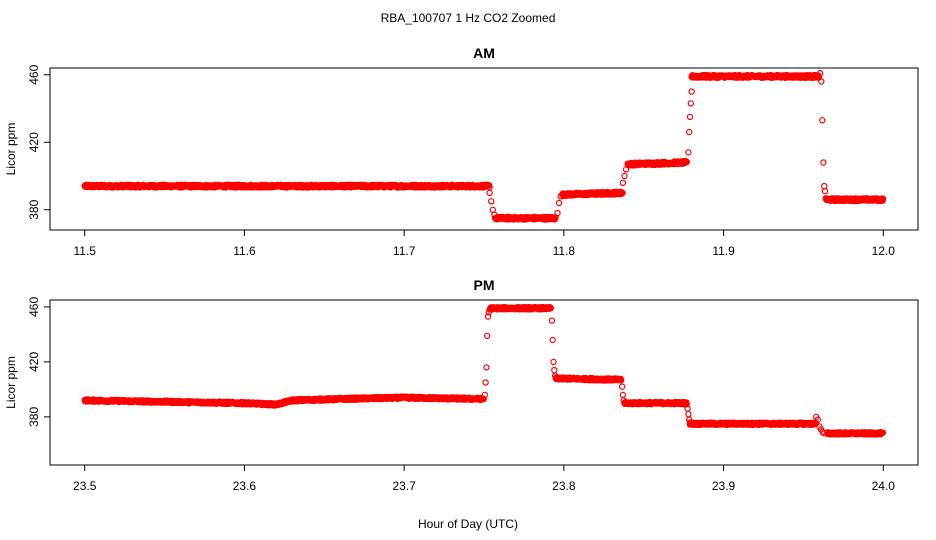 This screenshot has width=936, height=540. I want to click on figure-title: RBA_100707 1 Hz CO2 Zoomed, so click(468, 18).